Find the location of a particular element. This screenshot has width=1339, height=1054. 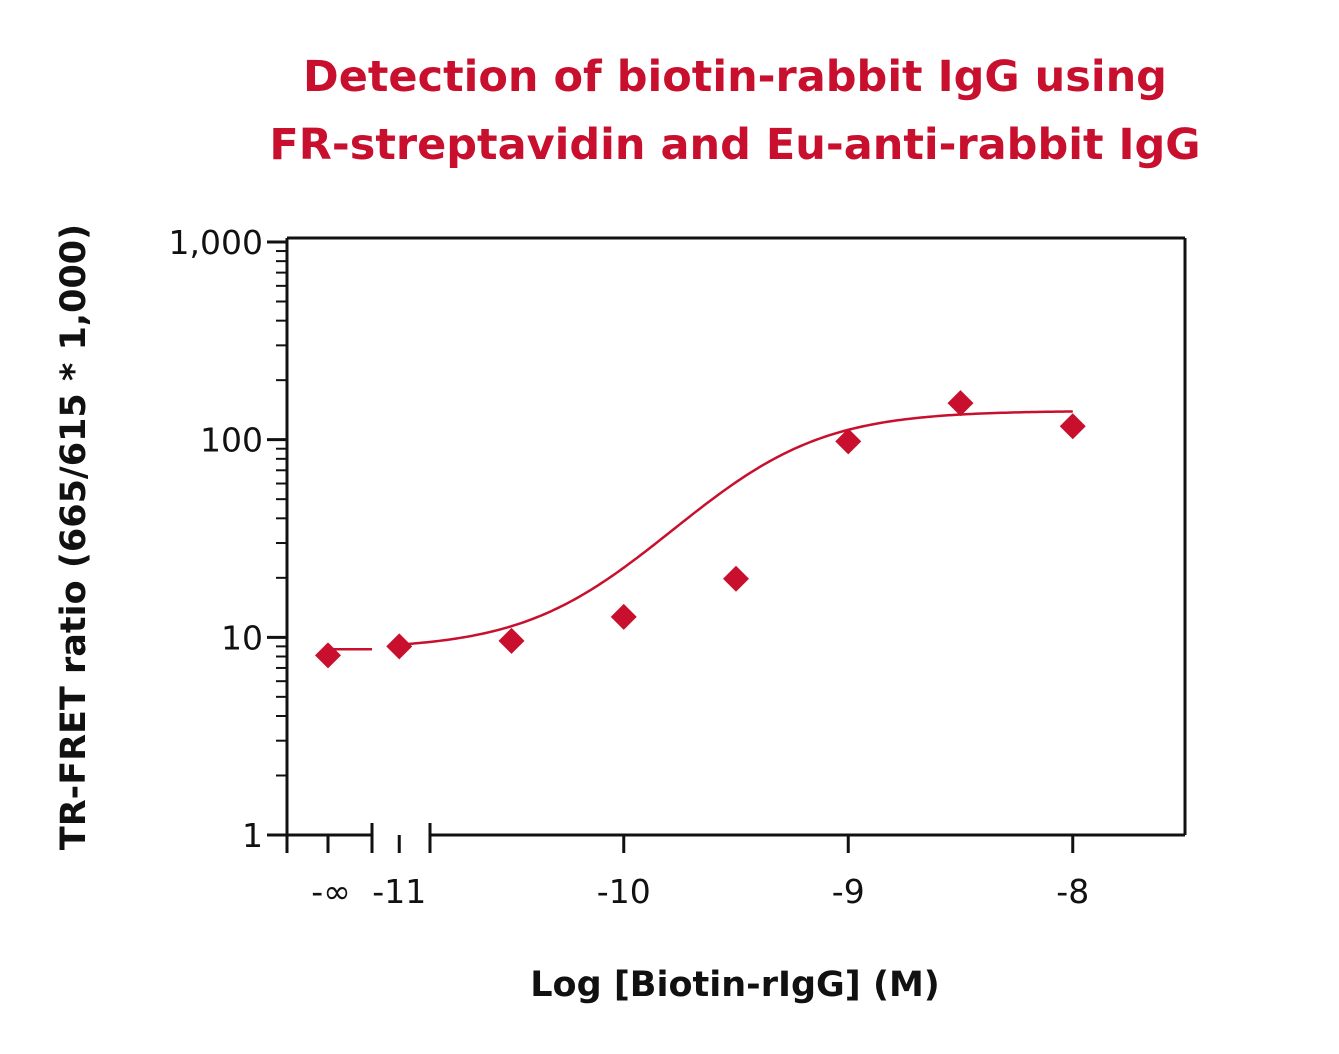

x-tick-label: -10 is located at coordinates (624, 891).